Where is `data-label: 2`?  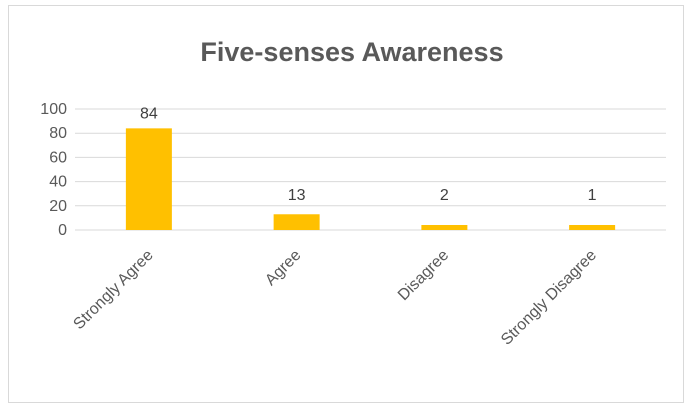 data-label: 2 is located at coordinates (444, 195).